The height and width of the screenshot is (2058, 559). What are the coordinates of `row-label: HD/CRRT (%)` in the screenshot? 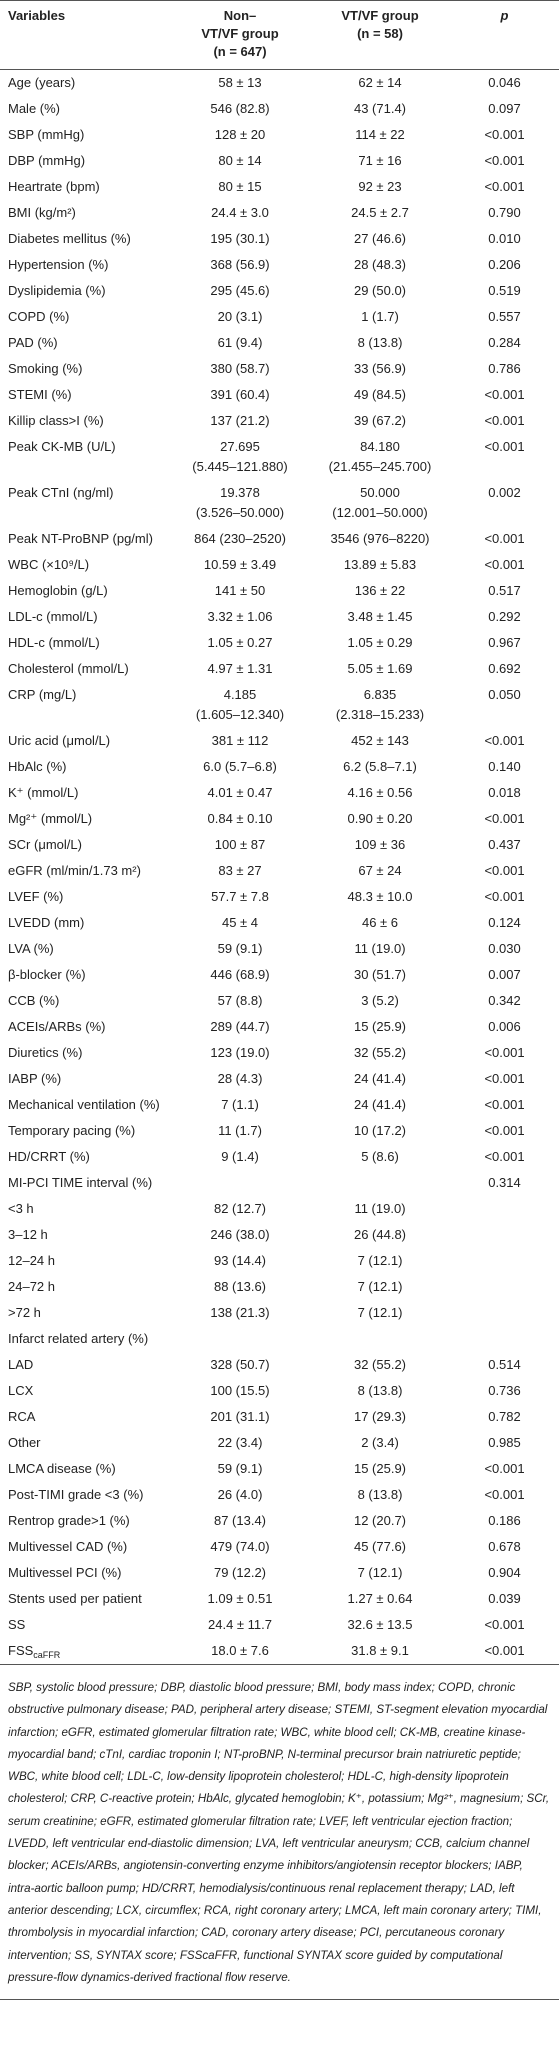 It's located at (85, 1157).